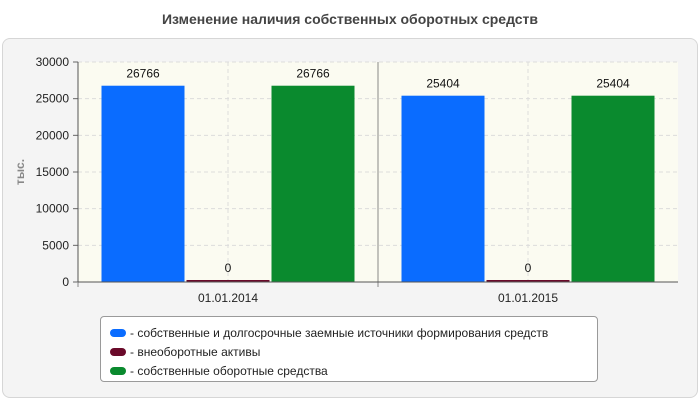  I want to click on y-tick-label: 30000, so click(53, 62).